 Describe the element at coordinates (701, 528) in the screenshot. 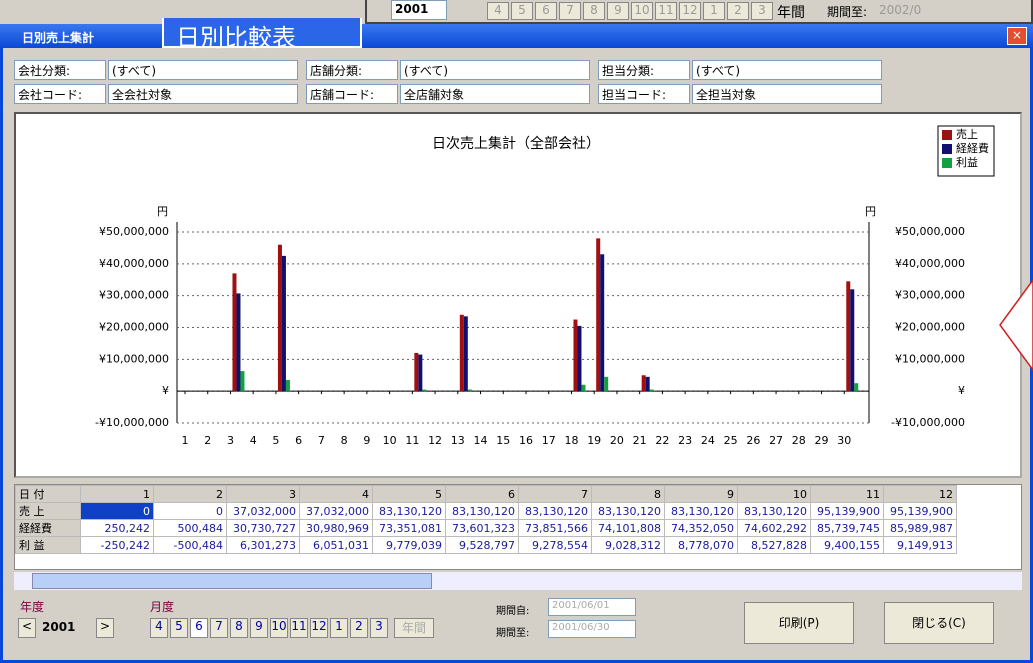

I see `value-cell: 74,352,050` at that location.